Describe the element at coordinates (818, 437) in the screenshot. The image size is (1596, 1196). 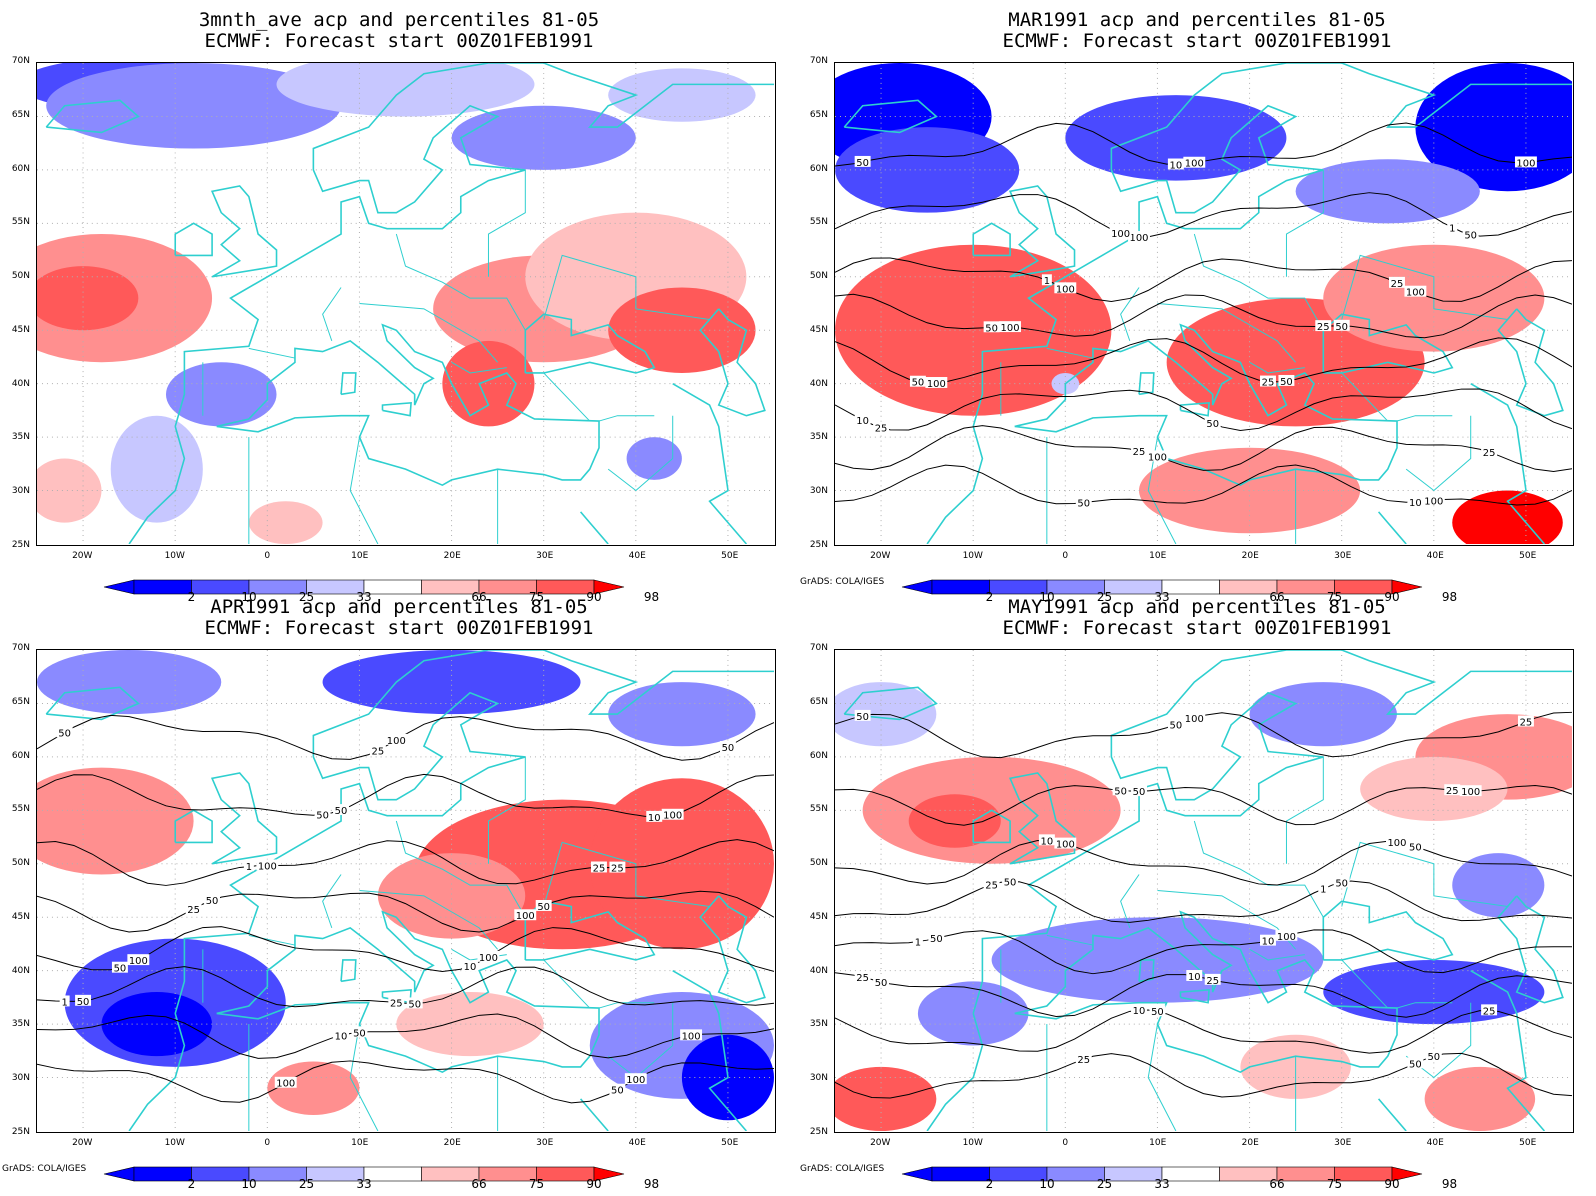
I see `lat-tick-label: 35N` at that location.